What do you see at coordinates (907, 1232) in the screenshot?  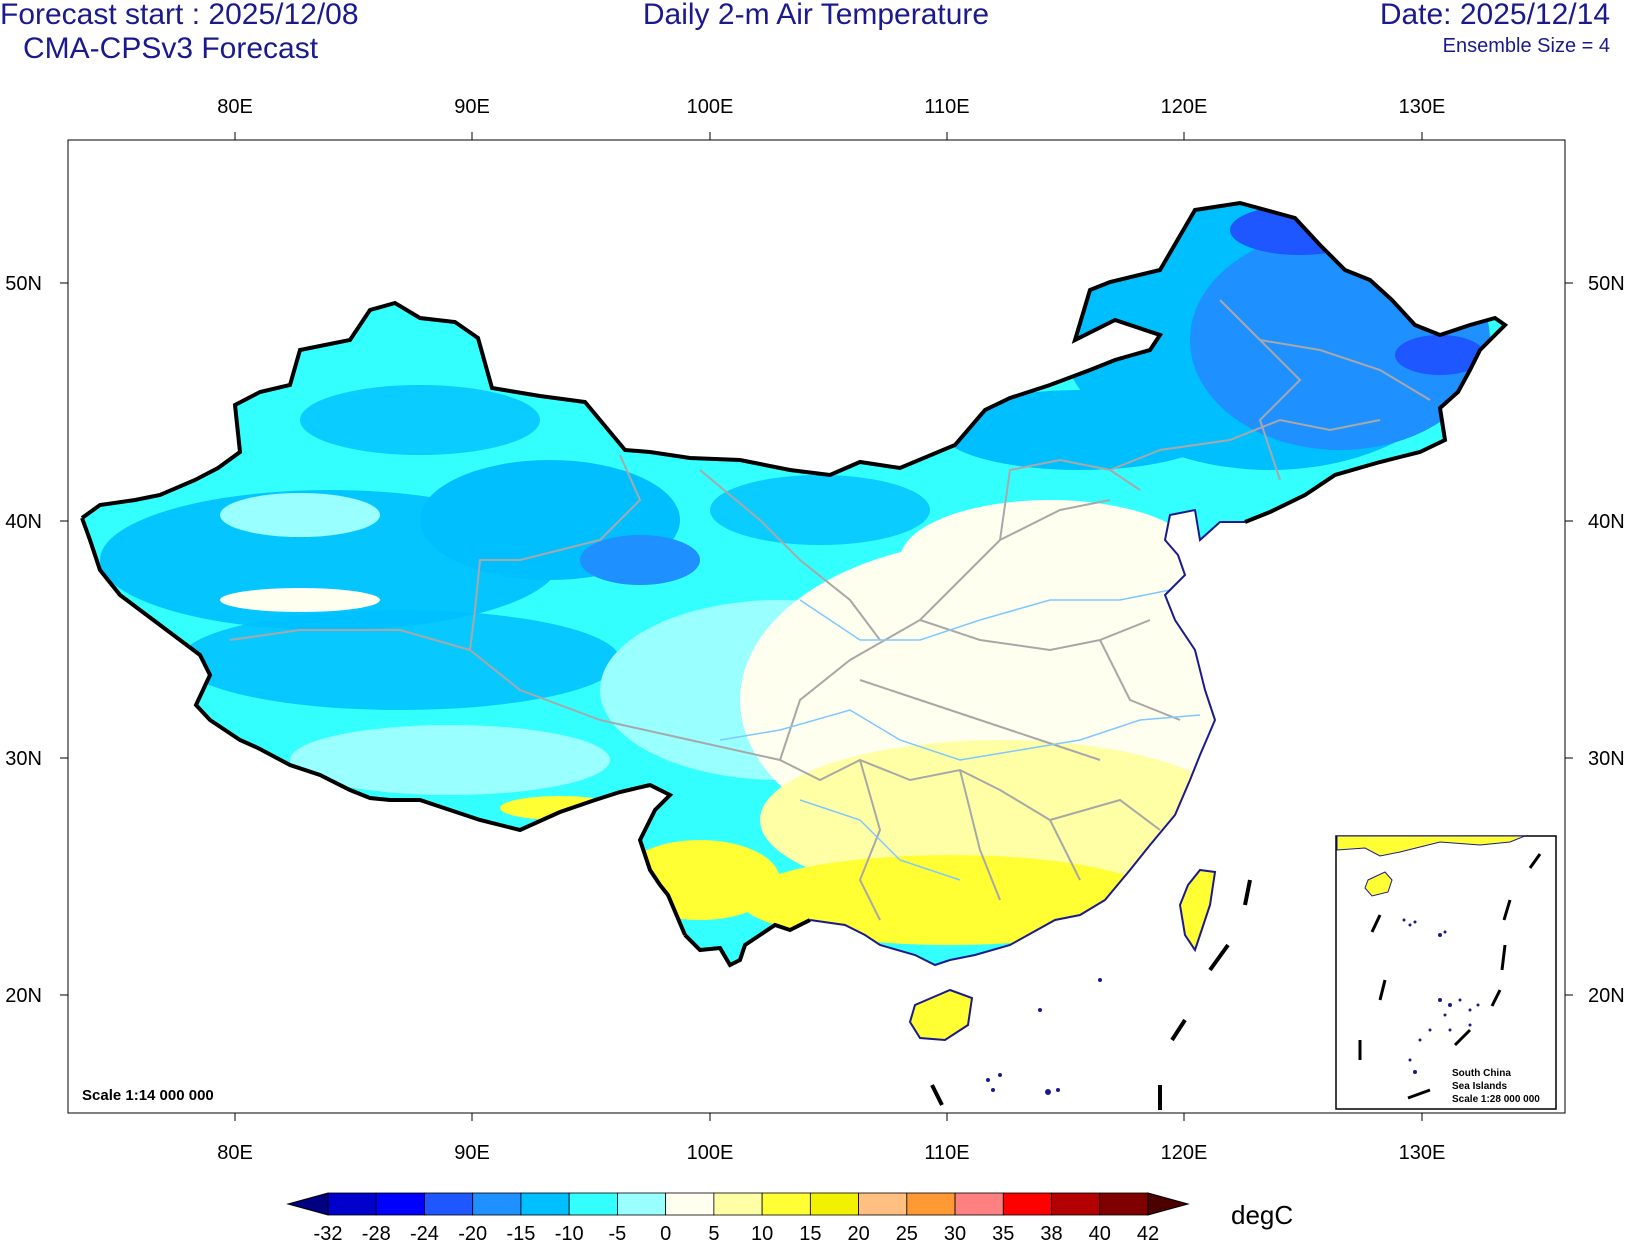 I see `colorbar-level-label: 25` at bounding box center [907, 1232].